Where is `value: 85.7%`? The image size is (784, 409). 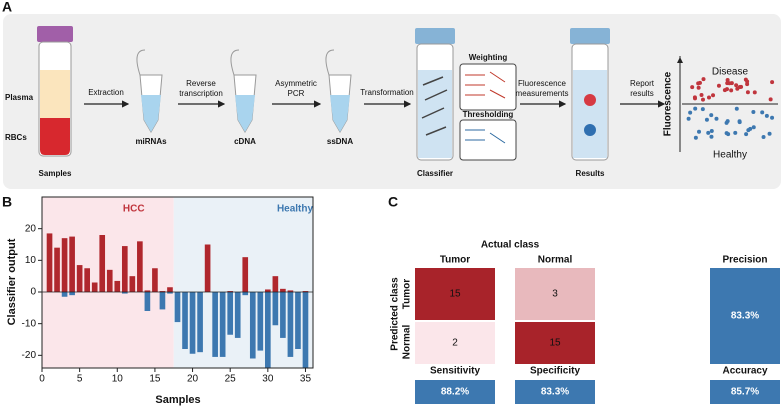 value: 85.7% is located at coordinates (745, 392).